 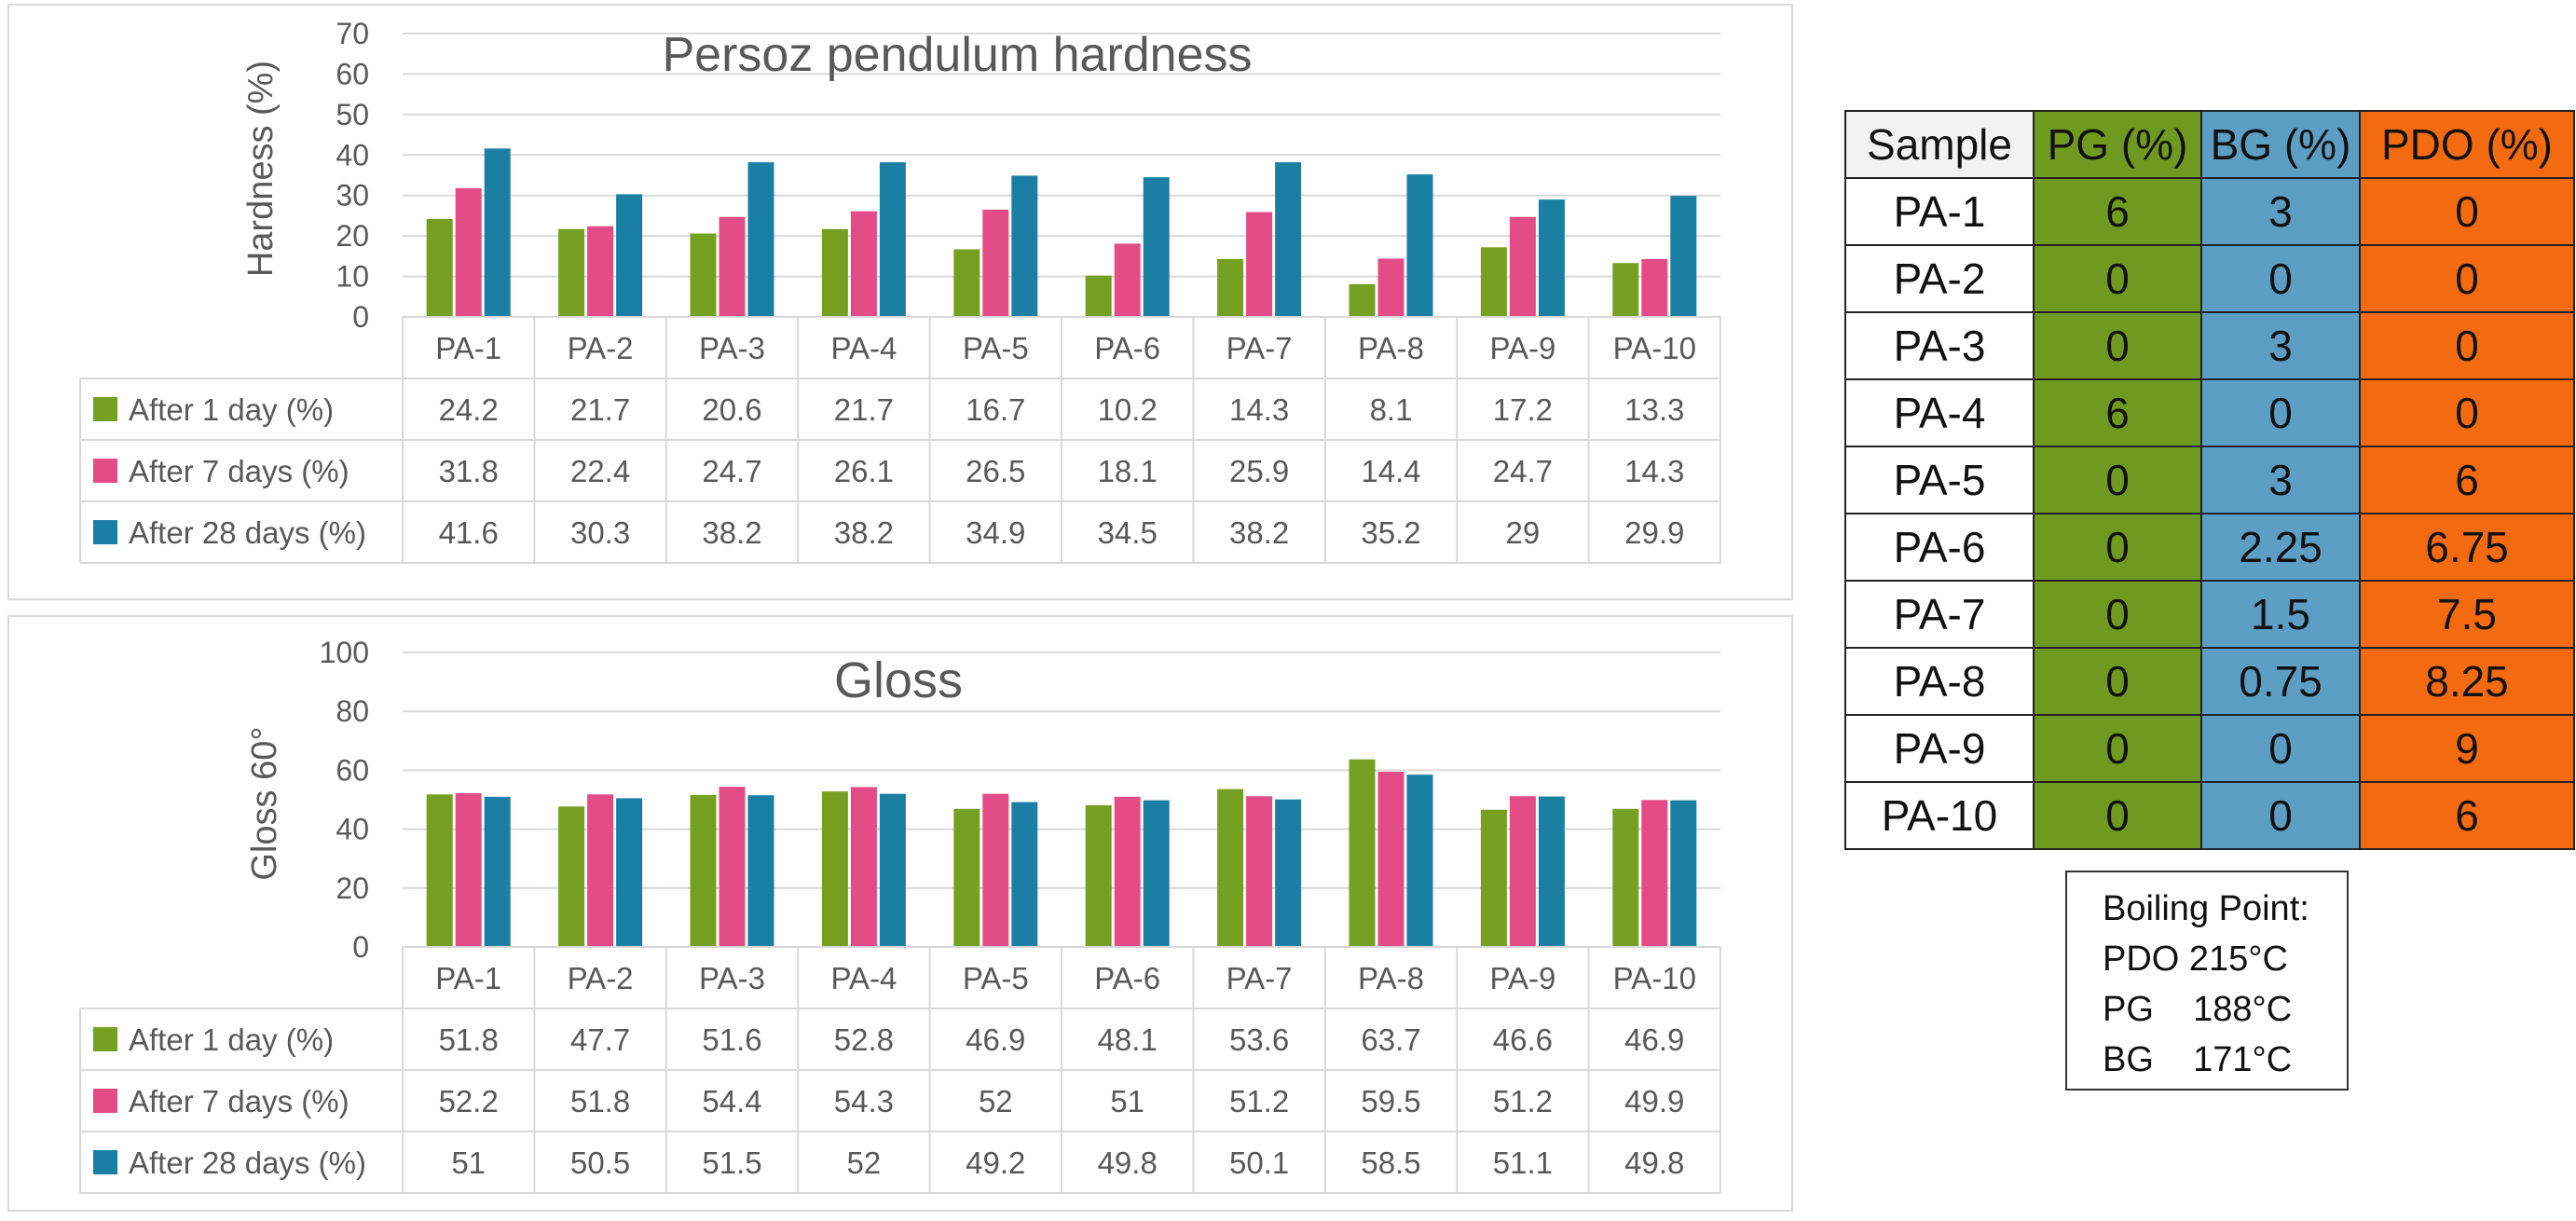 I want to click on x-tick-label: PA-10, so click(x=1654, y=348).